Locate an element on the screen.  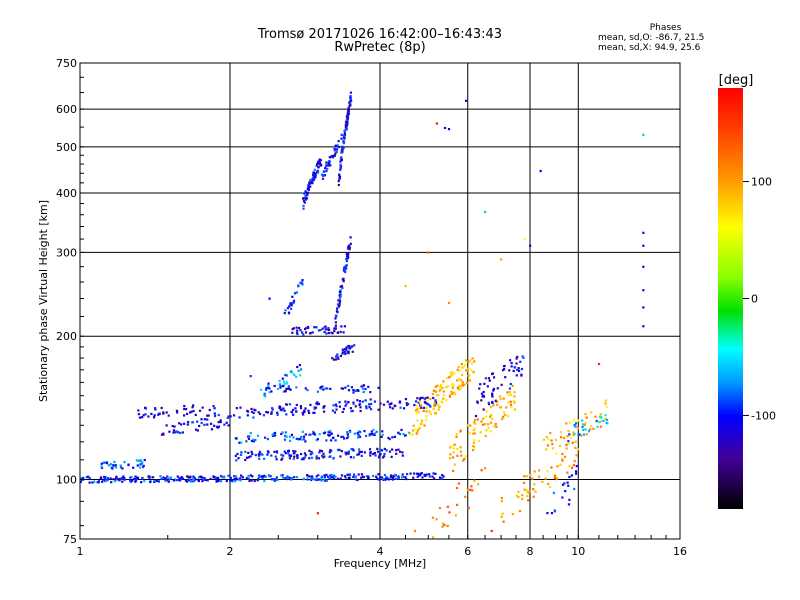
colorbar-ticks: 100 0 -100 is located at coordinates (759, 299).